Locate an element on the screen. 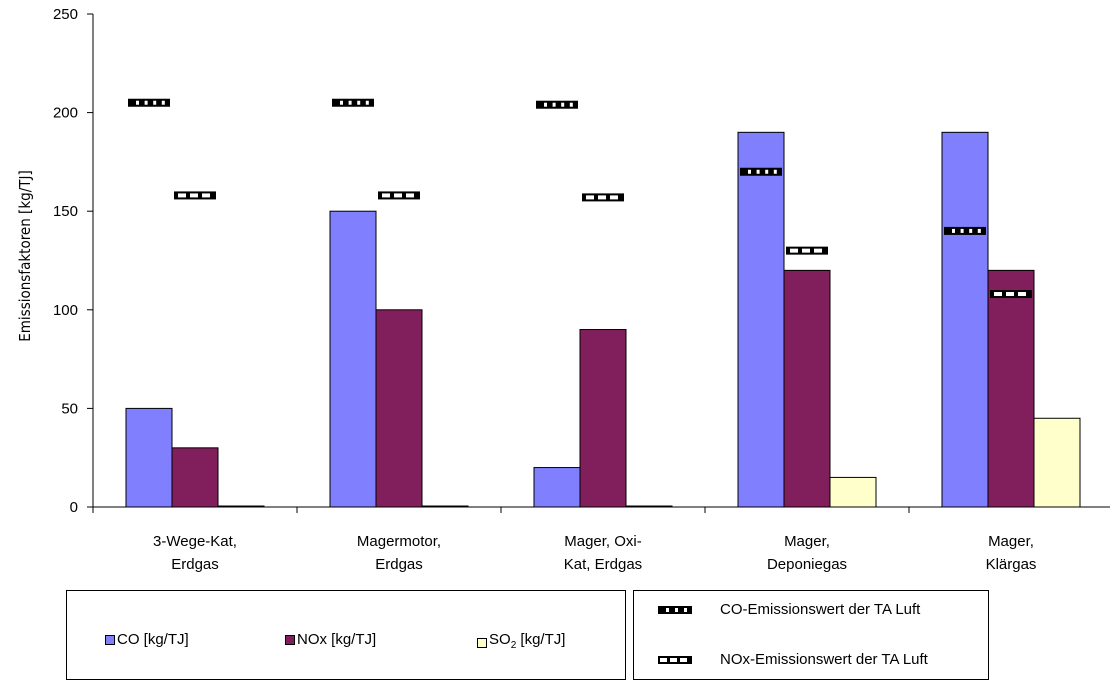 The image size is (1110, 680). legend-item-so2: SO2 [kg/TJ] is located at coordinates (521, 641).